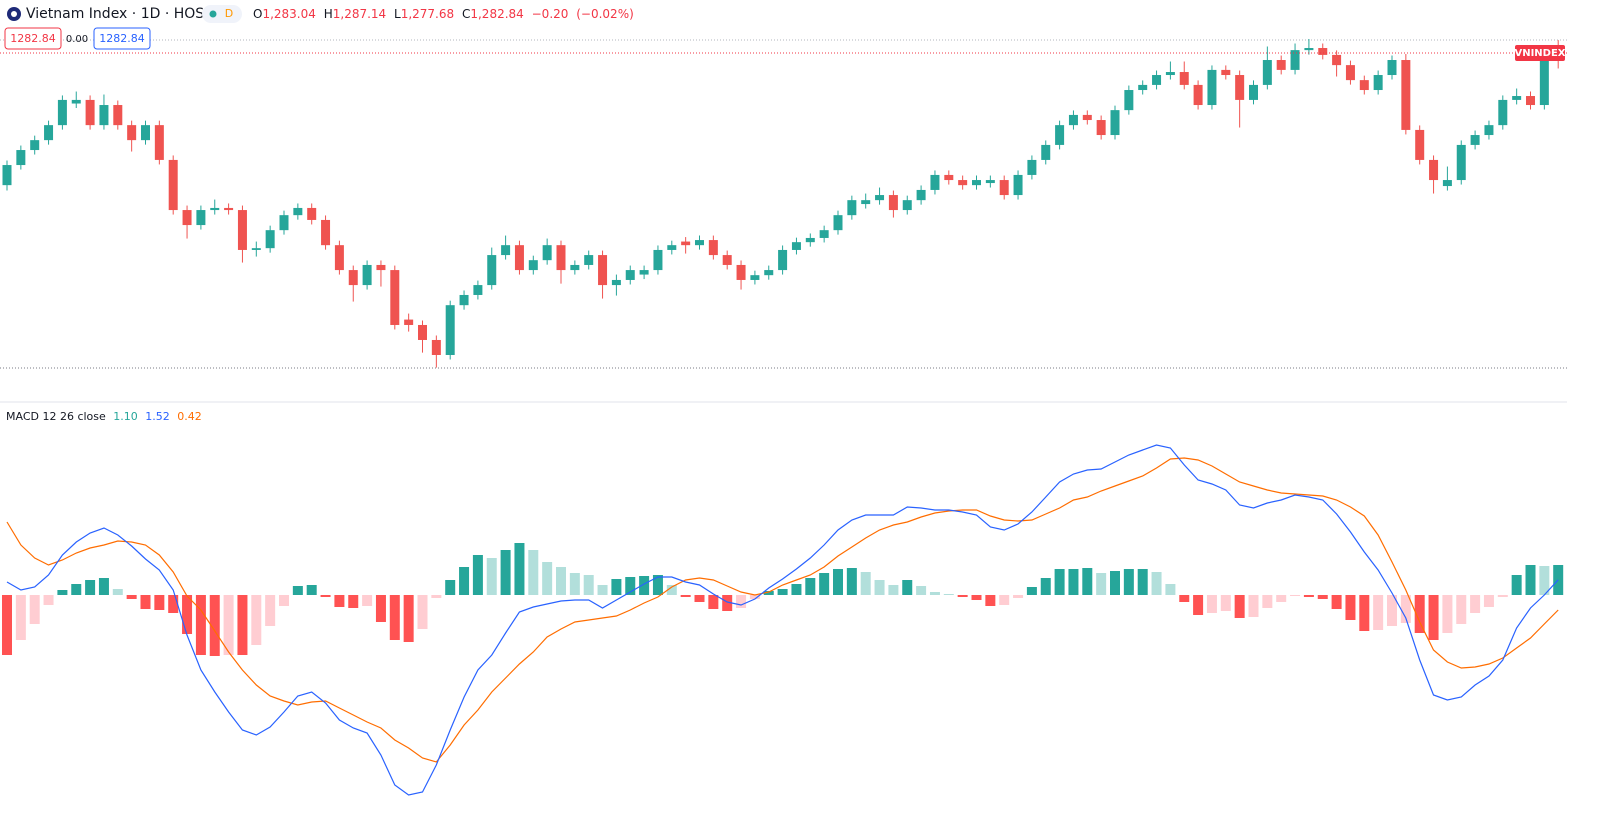 Image resolution: width=1600 pixels, height=815 pixels. I want to click on buy-box, so click(122, 38).